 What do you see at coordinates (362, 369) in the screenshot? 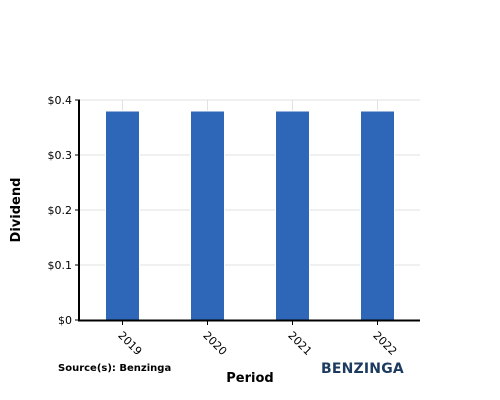
I see `benzinga-logo: BENZINGA` at bounding box center [362, 369].